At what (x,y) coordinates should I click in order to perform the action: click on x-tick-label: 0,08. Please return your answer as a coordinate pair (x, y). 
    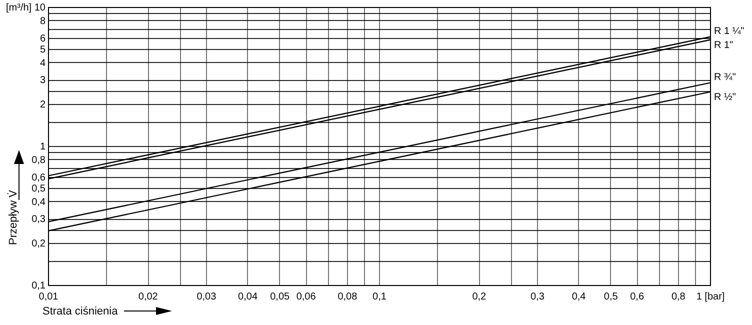
    Looking at the image, I should click on (348, 297).